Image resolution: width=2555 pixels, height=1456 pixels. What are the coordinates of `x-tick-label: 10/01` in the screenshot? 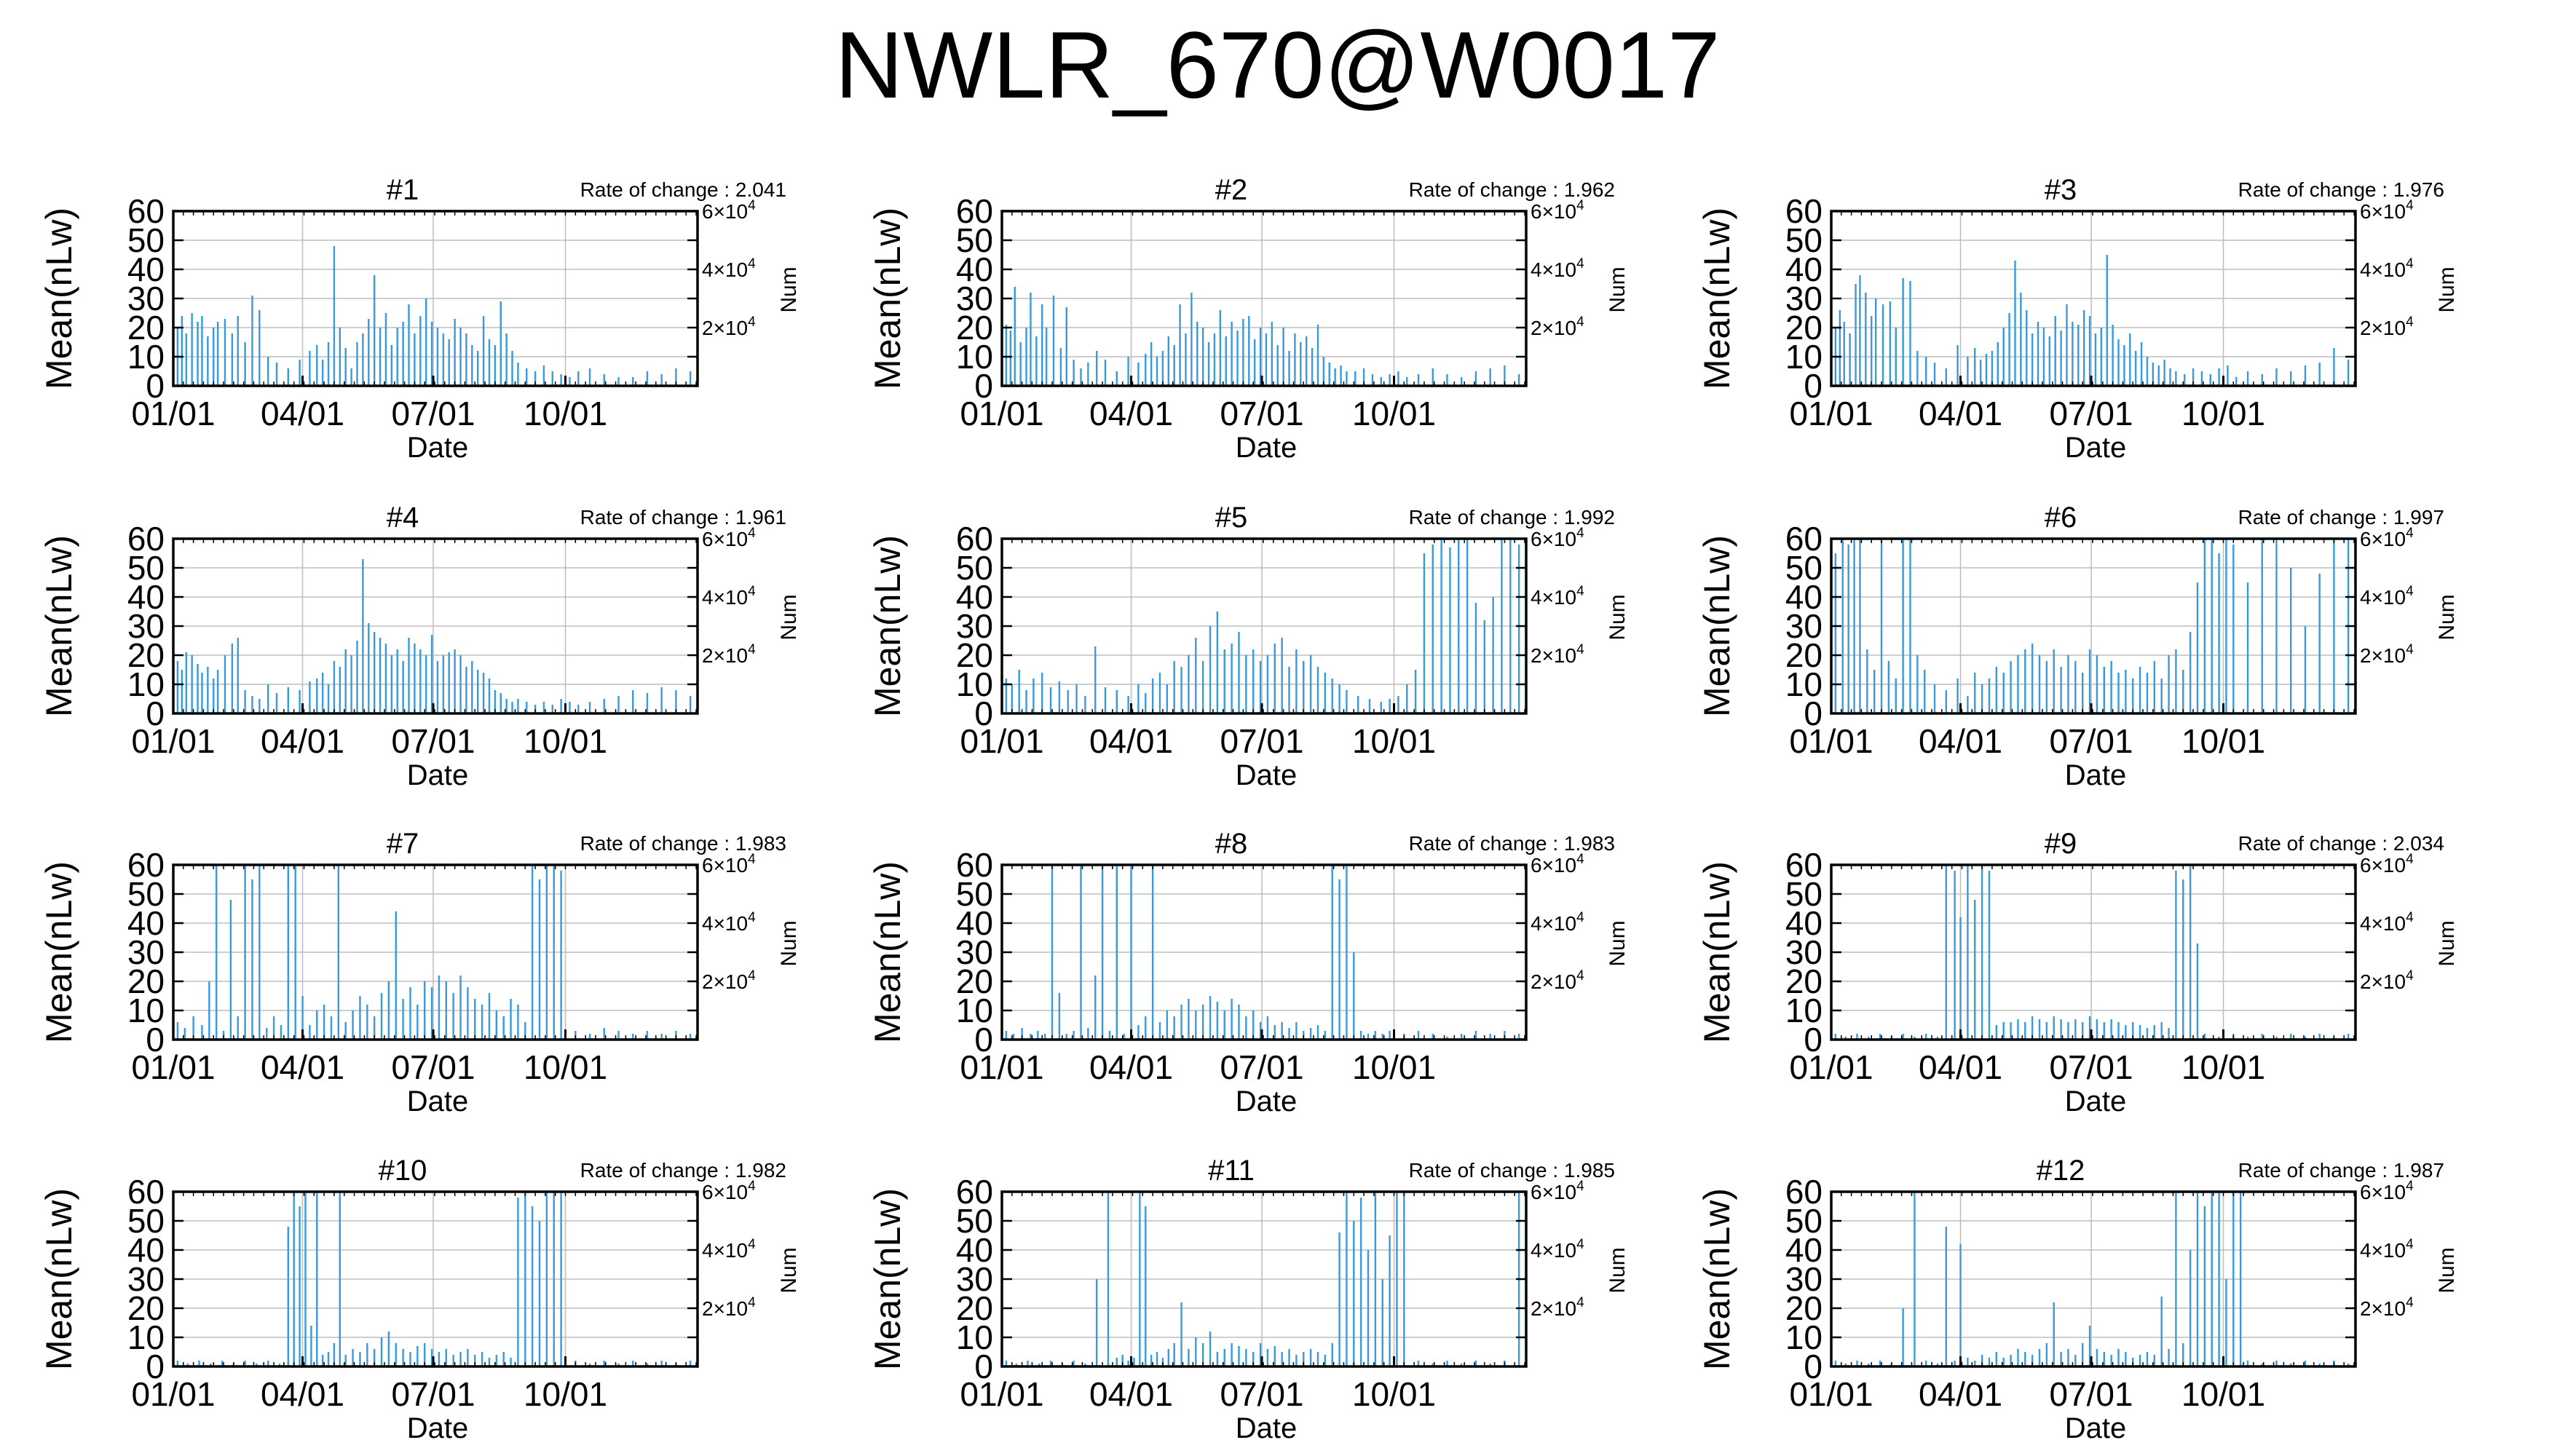 It's located at (565, 741).